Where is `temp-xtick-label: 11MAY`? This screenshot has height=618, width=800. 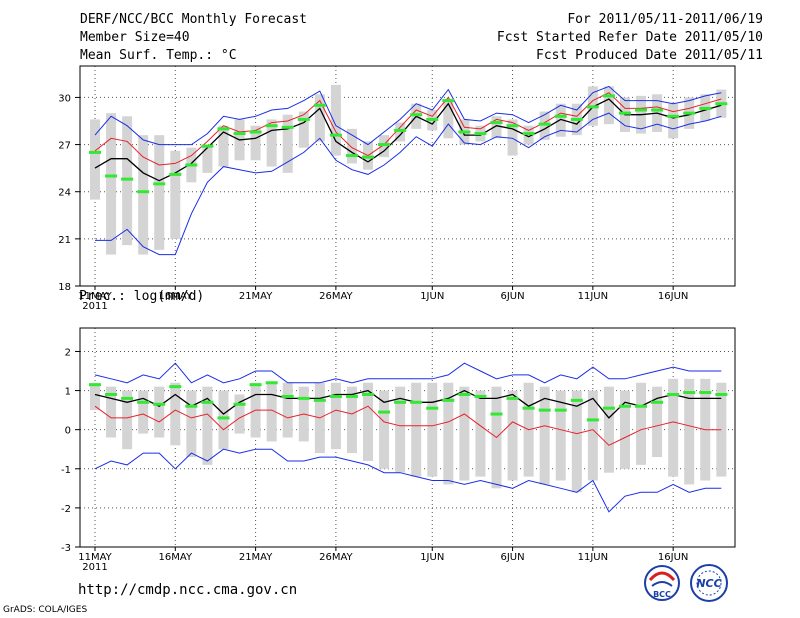
temp-xtick-label: 11MAY is located at coordinates (95, 296).